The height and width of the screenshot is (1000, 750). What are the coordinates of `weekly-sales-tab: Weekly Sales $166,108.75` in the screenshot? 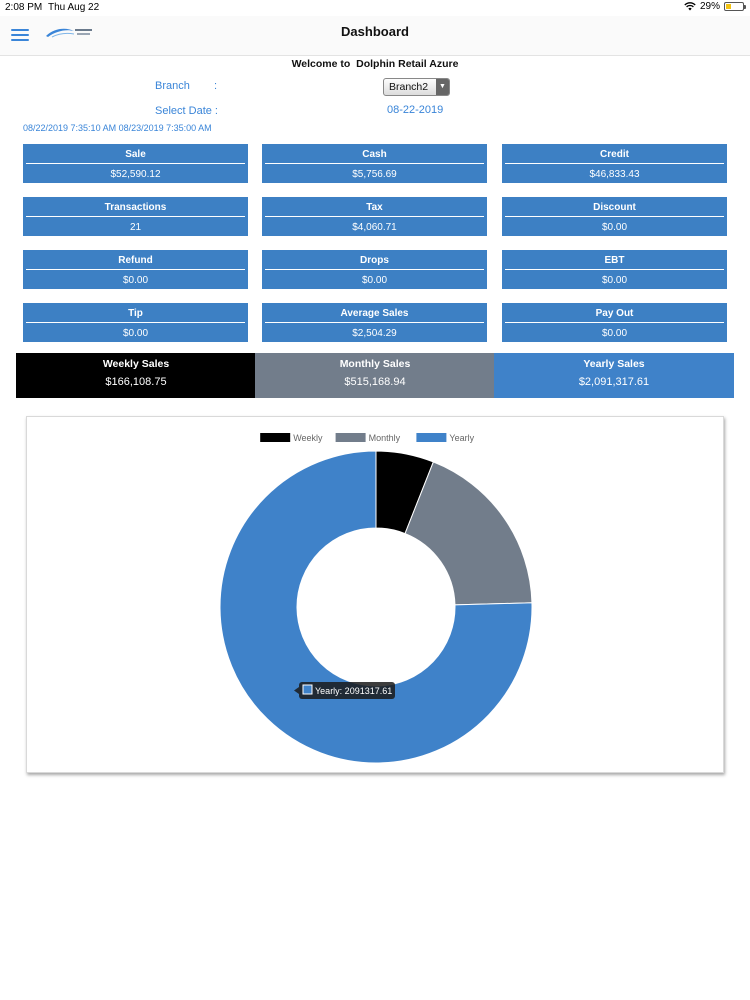 It's located at (136, 375).